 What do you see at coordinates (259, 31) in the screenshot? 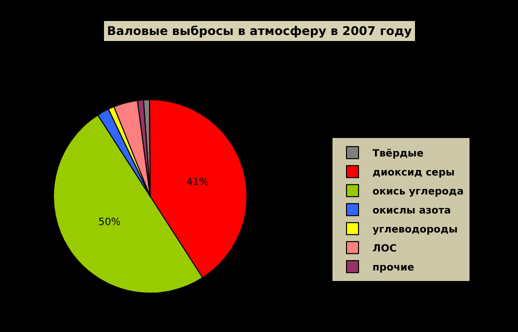
I see `chart-title: Валовые выбросы в атмосферу в 2007 году` at bounding box center [259, 31].